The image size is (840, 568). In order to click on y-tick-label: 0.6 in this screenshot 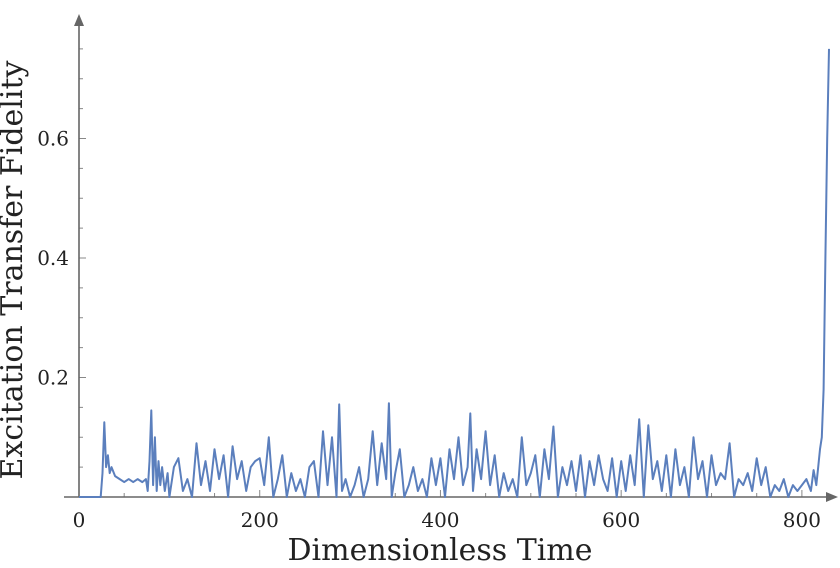, I will do `click(53, 139)`.